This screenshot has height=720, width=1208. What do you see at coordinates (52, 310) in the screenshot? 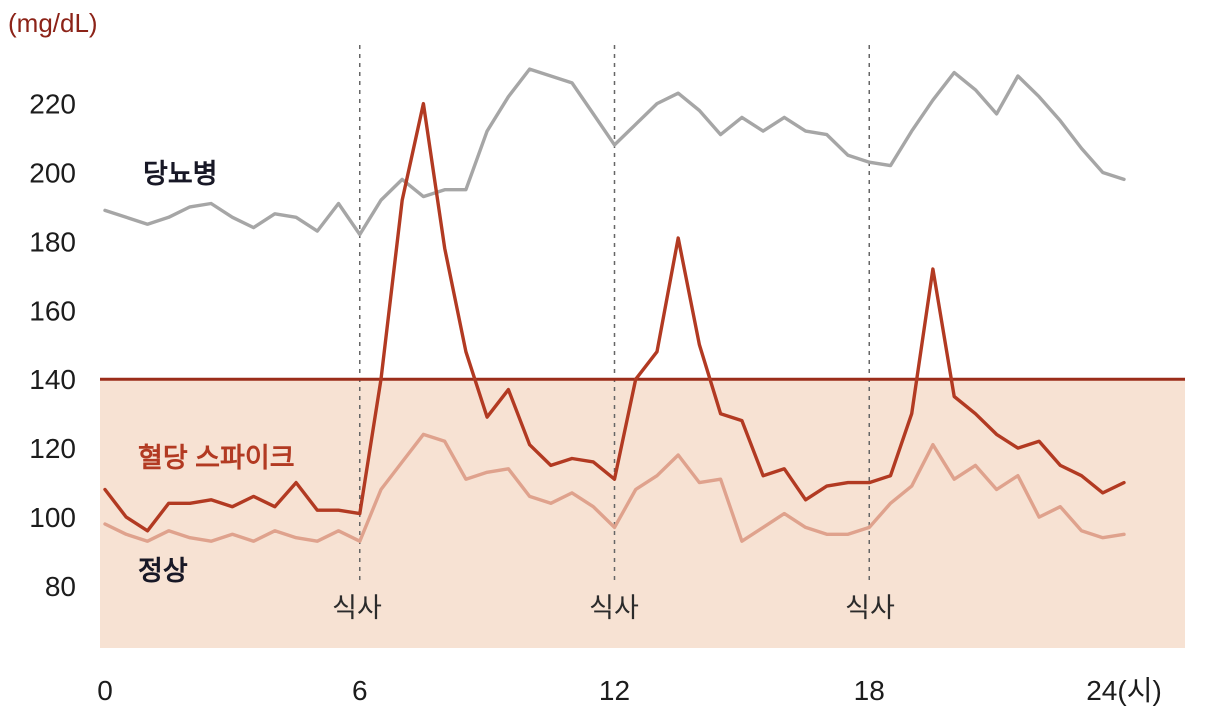
I see `y-tick-label: 160` at bounding box center [52, 310].